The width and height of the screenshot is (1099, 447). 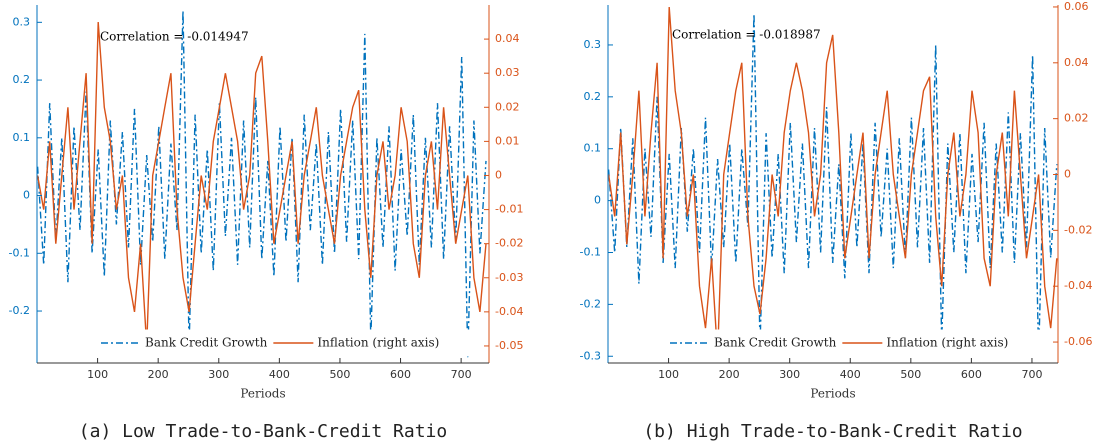 I want to click on legend-box, so click(x=858, y=343).